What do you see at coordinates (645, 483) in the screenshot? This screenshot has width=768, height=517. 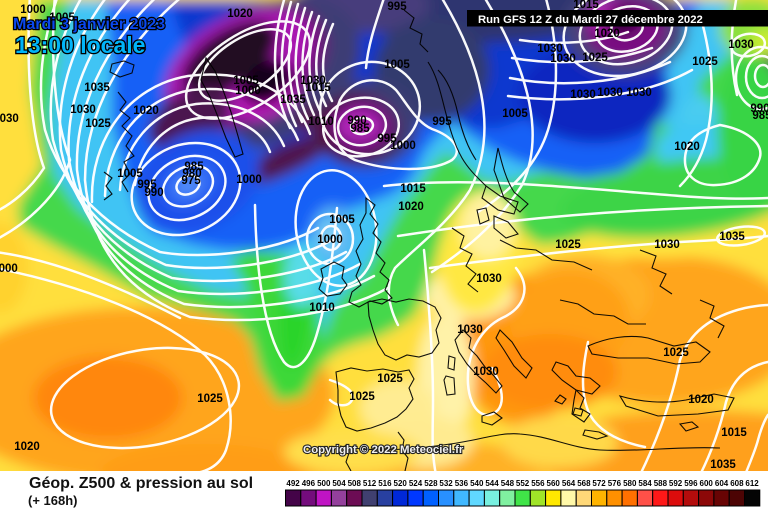 I see `svg-text: 584` at bounding box center [645, 483].